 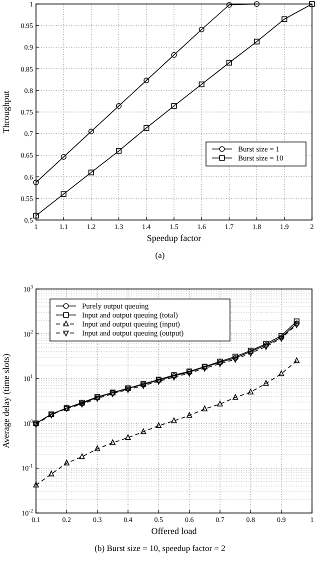 What do you see at coordinates (6, 112) in the screenshot?
I see `y-axis-title: Throughput` at bounding box center [6, 112].